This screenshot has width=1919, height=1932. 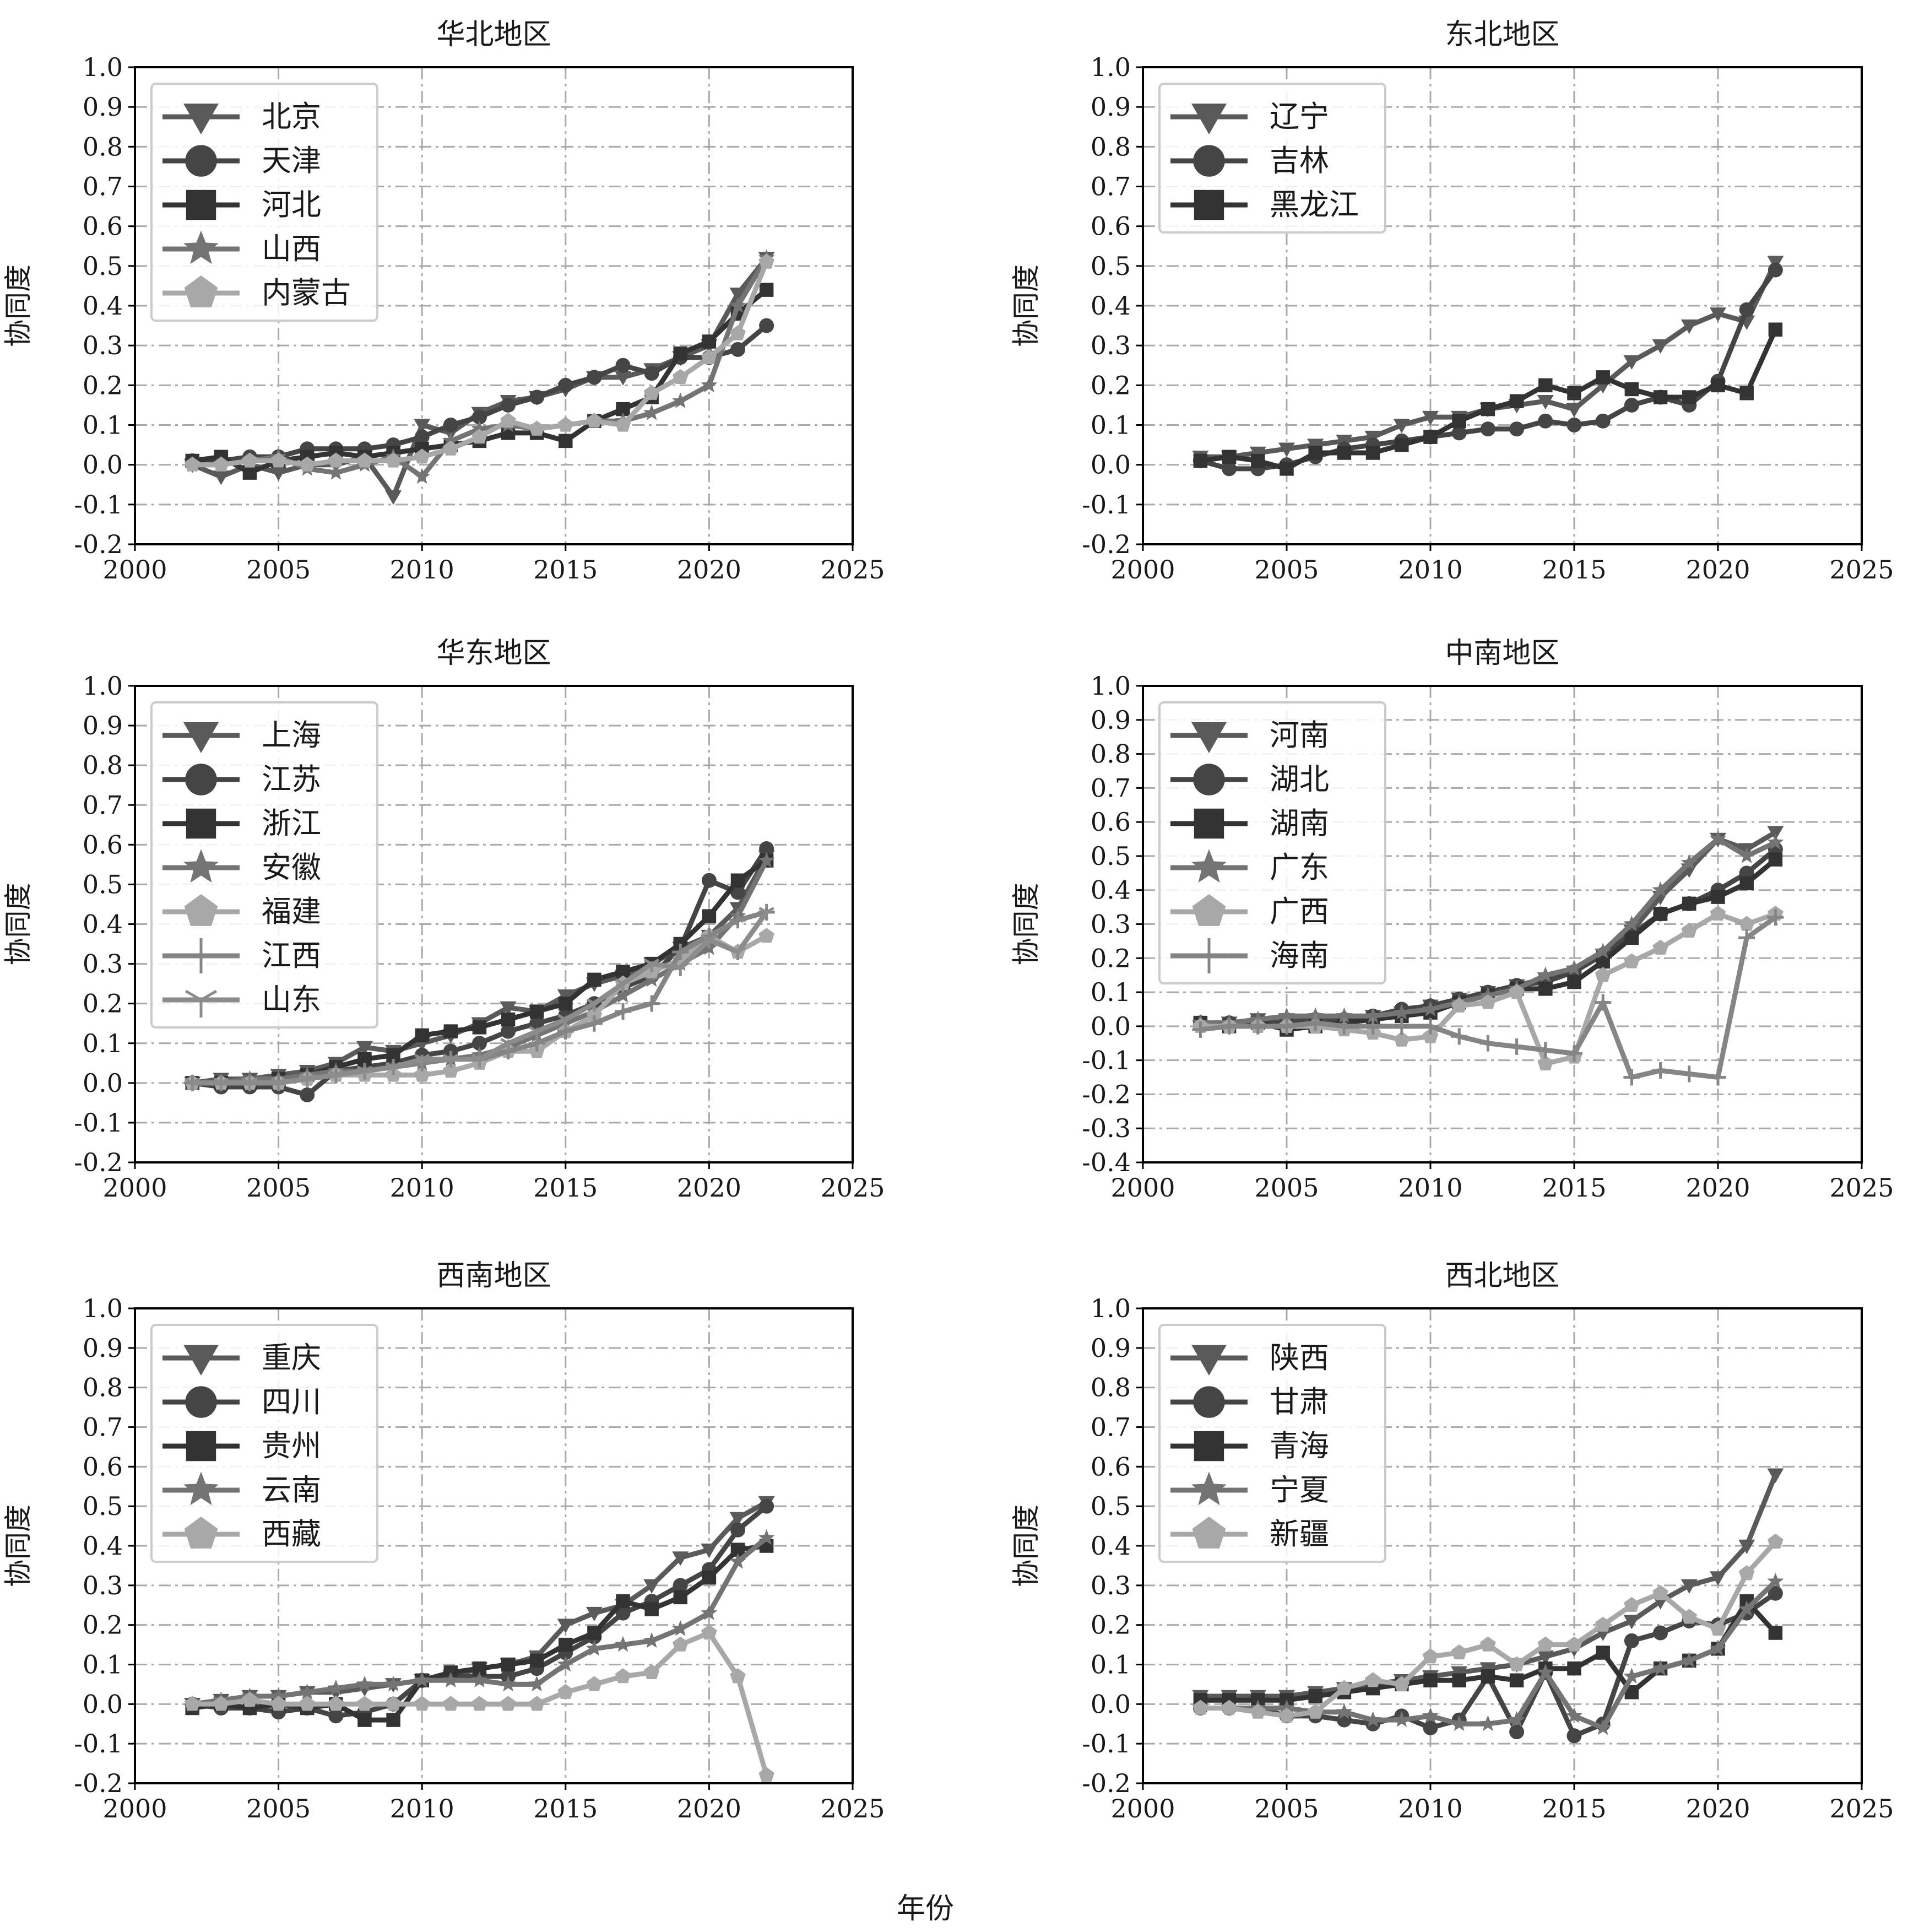 What do you see at coordinates (1111, 1348) in the screenshot?
I see `y-tick-label: 0.9` at bounding box center [1111, 1348].